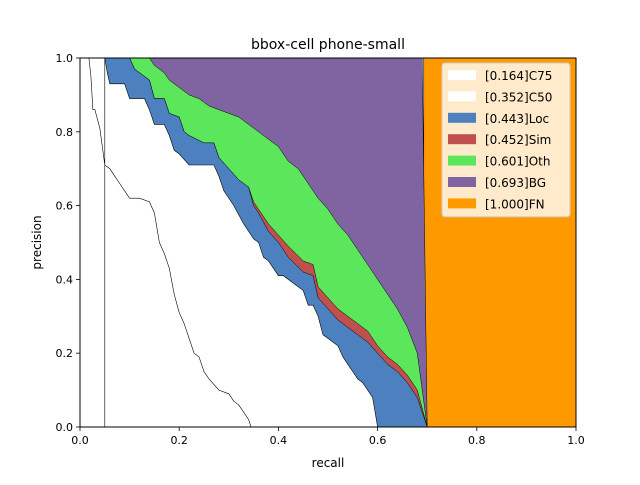  What do you see at coordinates (65, 58) in the screenshot?
I see `y-tick-label: 1.0` at bounding box center [65, 58].